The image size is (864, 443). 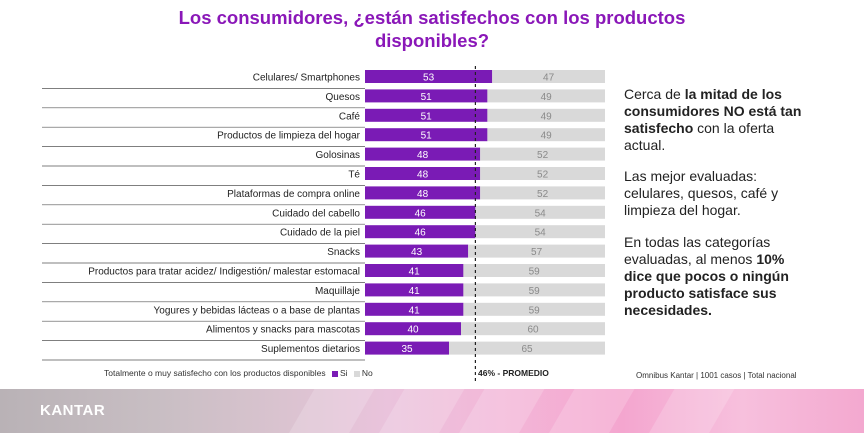 What do you see at coordinates (343, 373) in the screenshot?
I see `legend-label-si: Si` at bounding box center [343, 373].